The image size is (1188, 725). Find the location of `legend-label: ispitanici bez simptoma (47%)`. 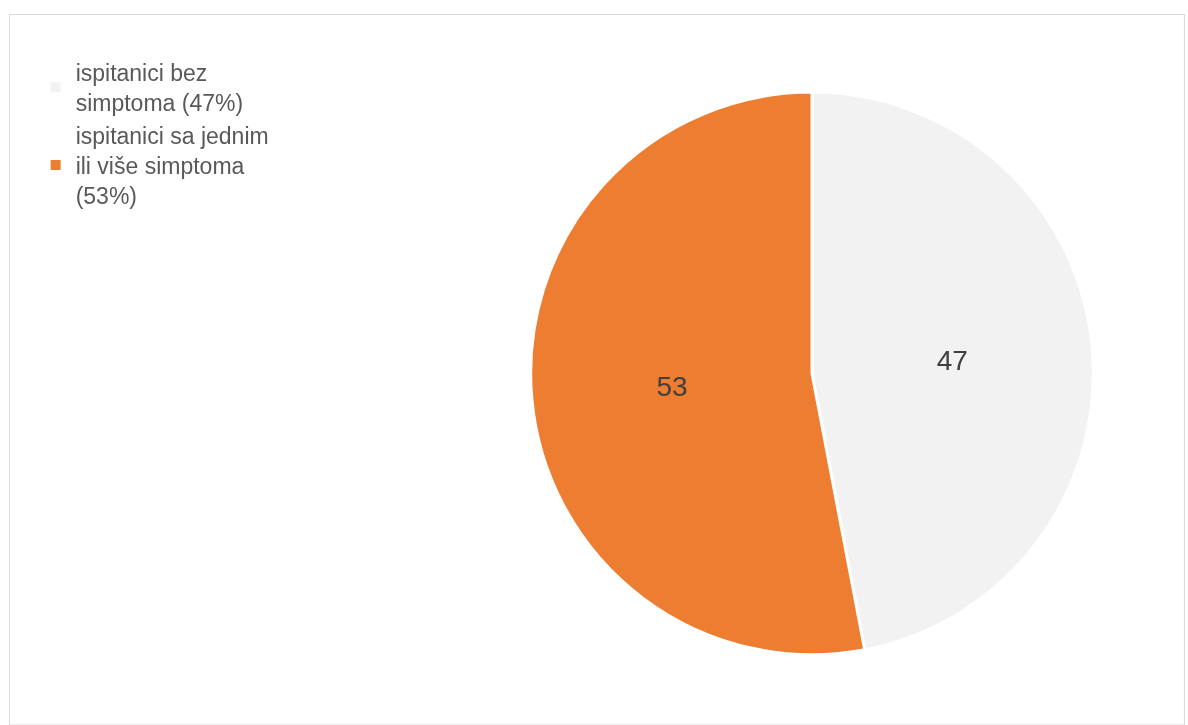

legend-label: ispitanici bez simptoma (47%) is located at coordinates (159, 88).